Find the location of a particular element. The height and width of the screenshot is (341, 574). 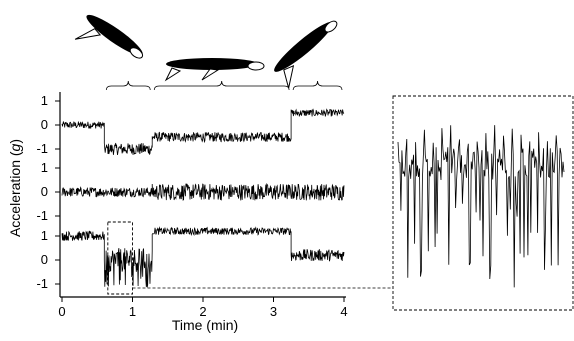

x-tick-label: 4 is located at coordinates (343, 311).